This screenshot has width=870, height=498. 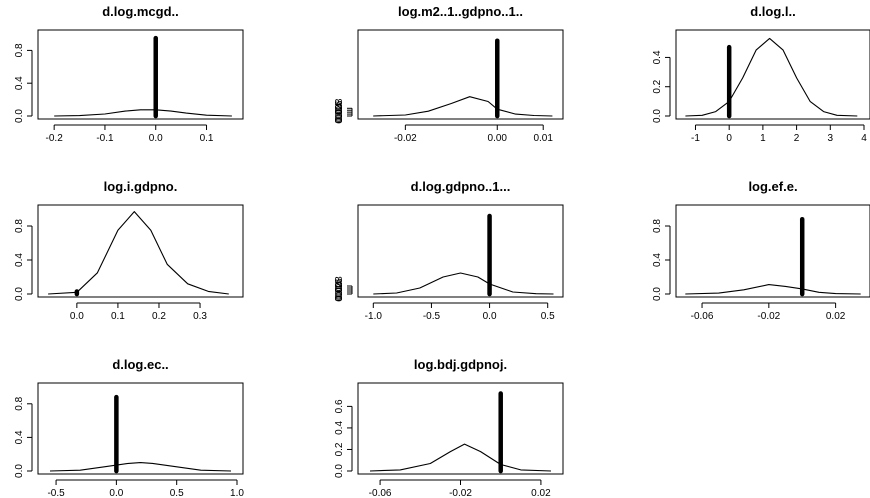 I want to click on density-panel: log.ef.e. -0.06 -0.02 0.02 0.0 0.4 0.8, so click(x=761, y=250).